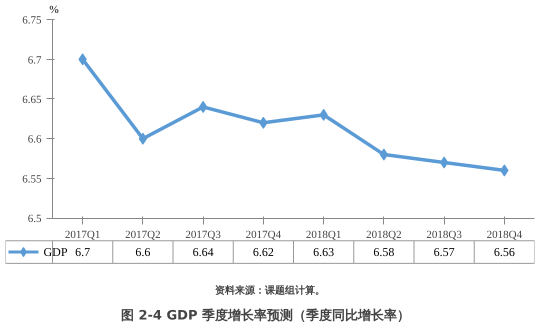  What do you see at coordinates (142, 252) in the screenshot?
I see `data-label: 6.6` at bounding box center [142, 252].